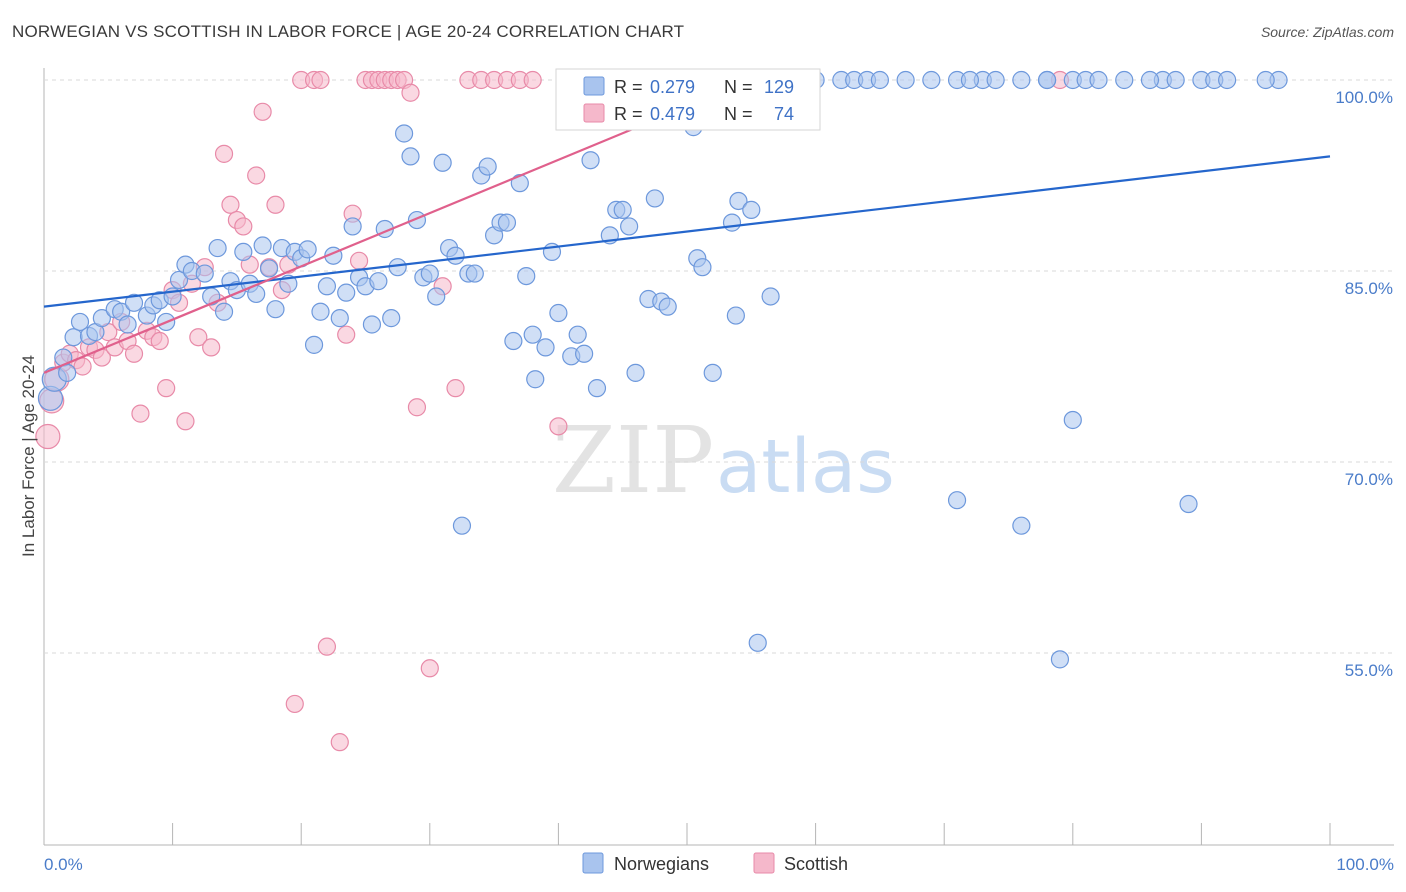 The image size is (1406, 892). I want to click on bottom-legend-swatch-scottish, so click(764, 863).